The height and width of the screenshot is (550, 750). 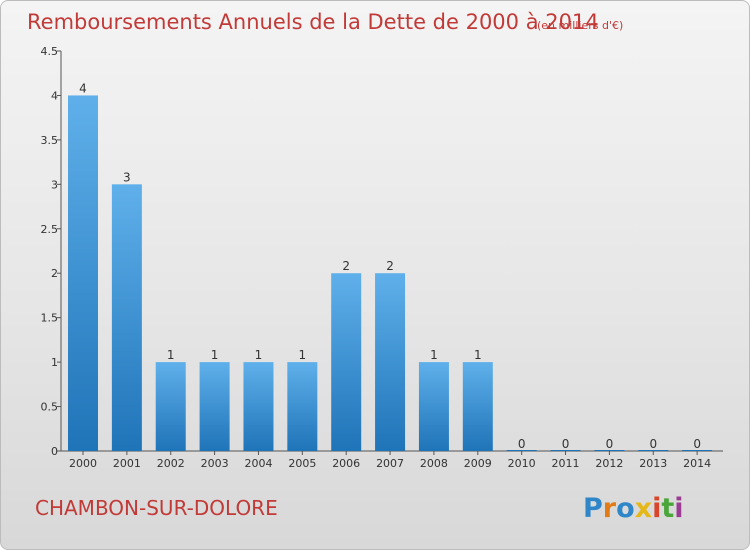 What do you see at coordinates (433, 406) in the screenshot?
I see `bar-2008` at bounding box center [433, 406].